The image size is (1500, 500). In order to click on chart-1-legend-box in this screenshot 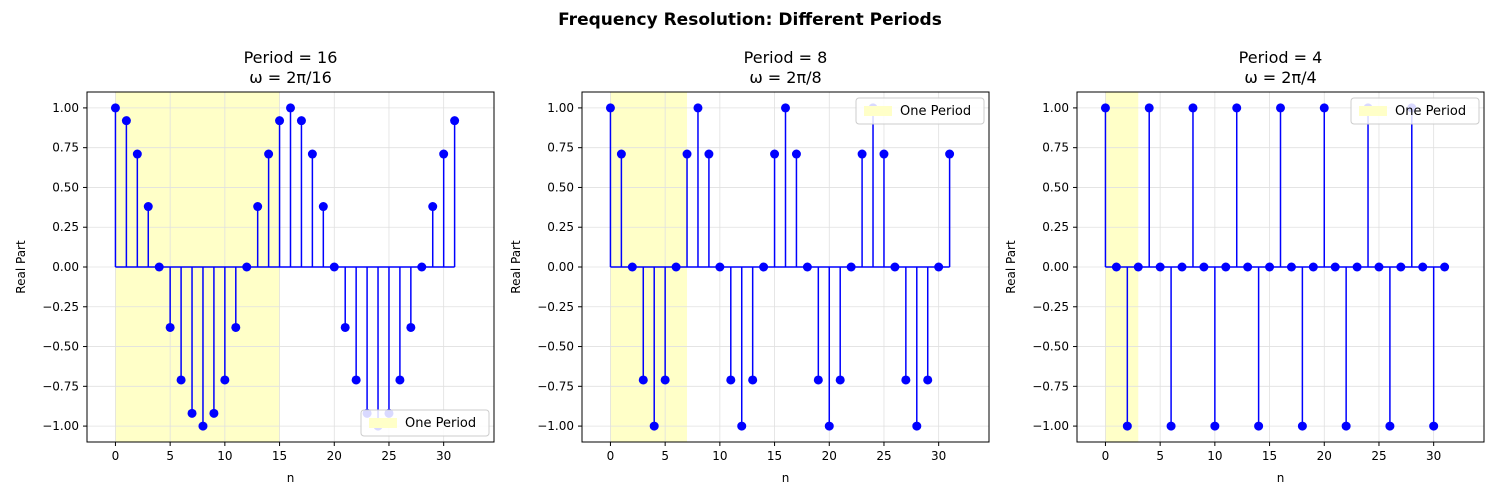, I will do `click(425, 423)`.